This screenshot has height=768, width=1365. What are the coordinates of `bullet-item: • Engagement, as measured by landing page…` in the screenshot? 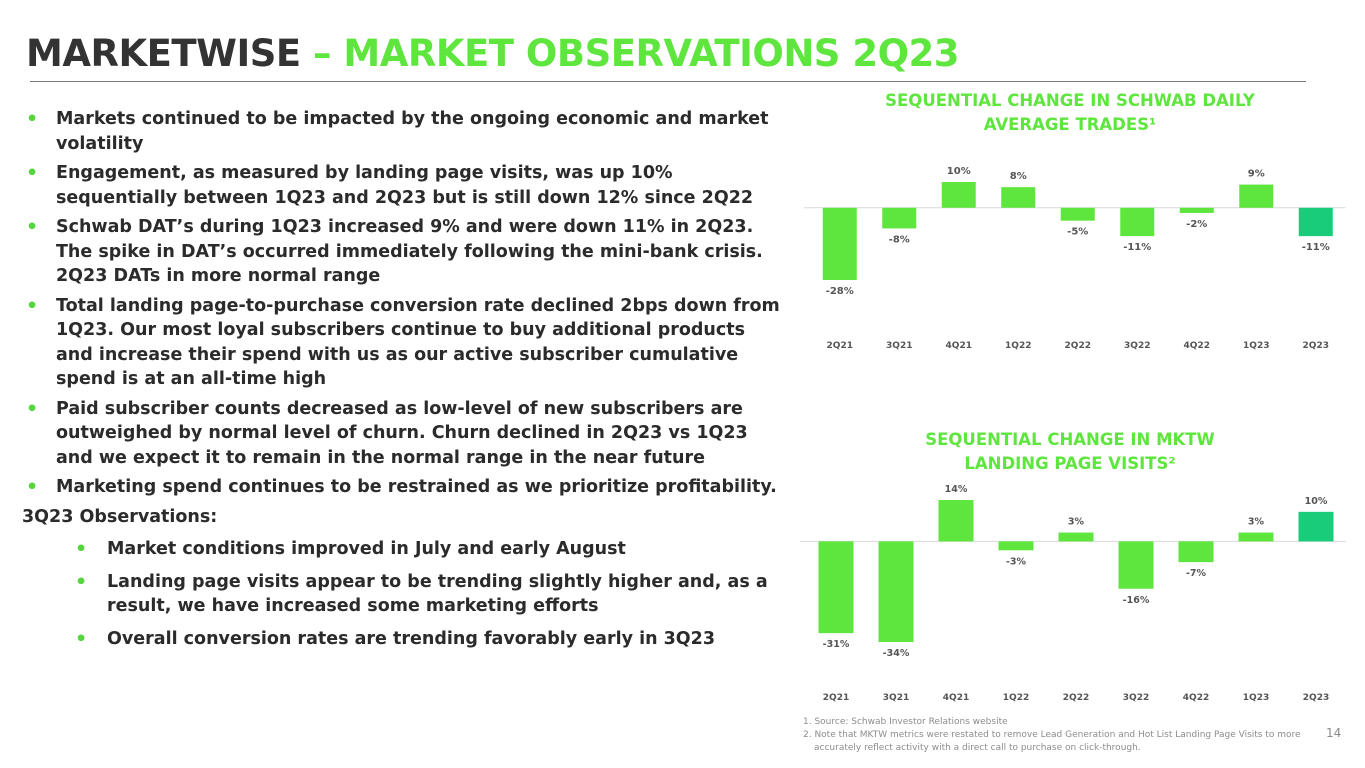 It's located at (402, 185).